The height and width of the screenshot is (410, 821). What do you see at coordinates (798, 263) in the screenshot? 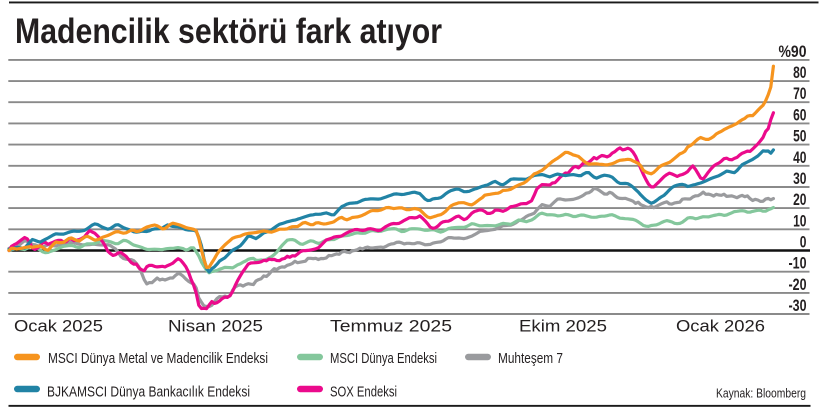
I see `svg-text: -10` at bounding box center [798, 263].